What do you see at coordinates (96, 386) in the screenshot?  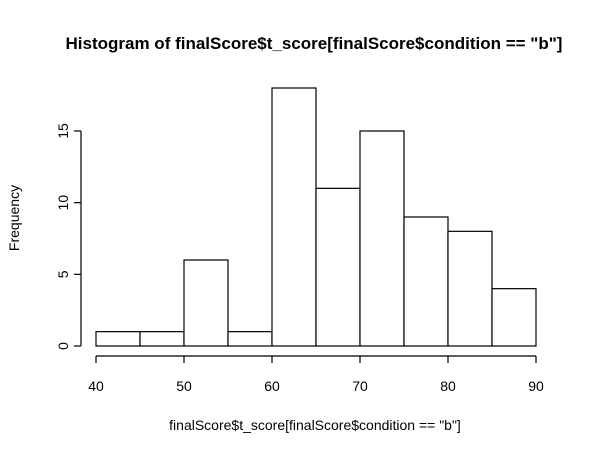 I see `x-tick-label-40: 40` at bounding box center [96, 386].